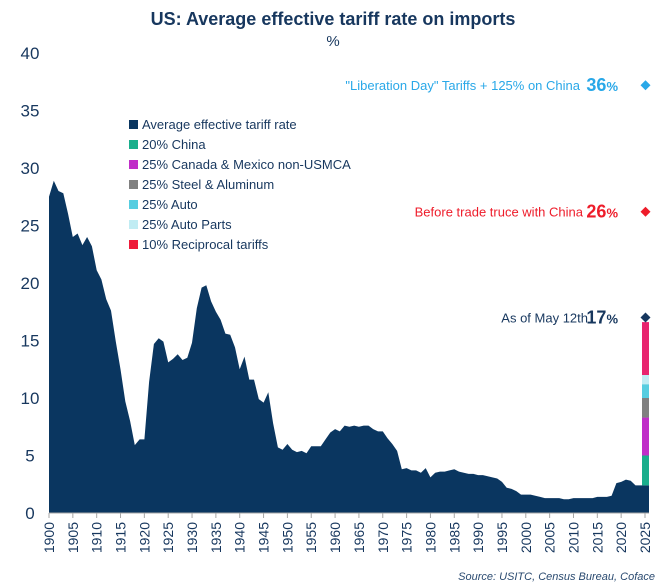 This screenshot has width=666, height=587. What do you see at coordinates (597, 537) in the screenshot?
I see `x-tick-label: 2015` at bounding box center [597, 537].